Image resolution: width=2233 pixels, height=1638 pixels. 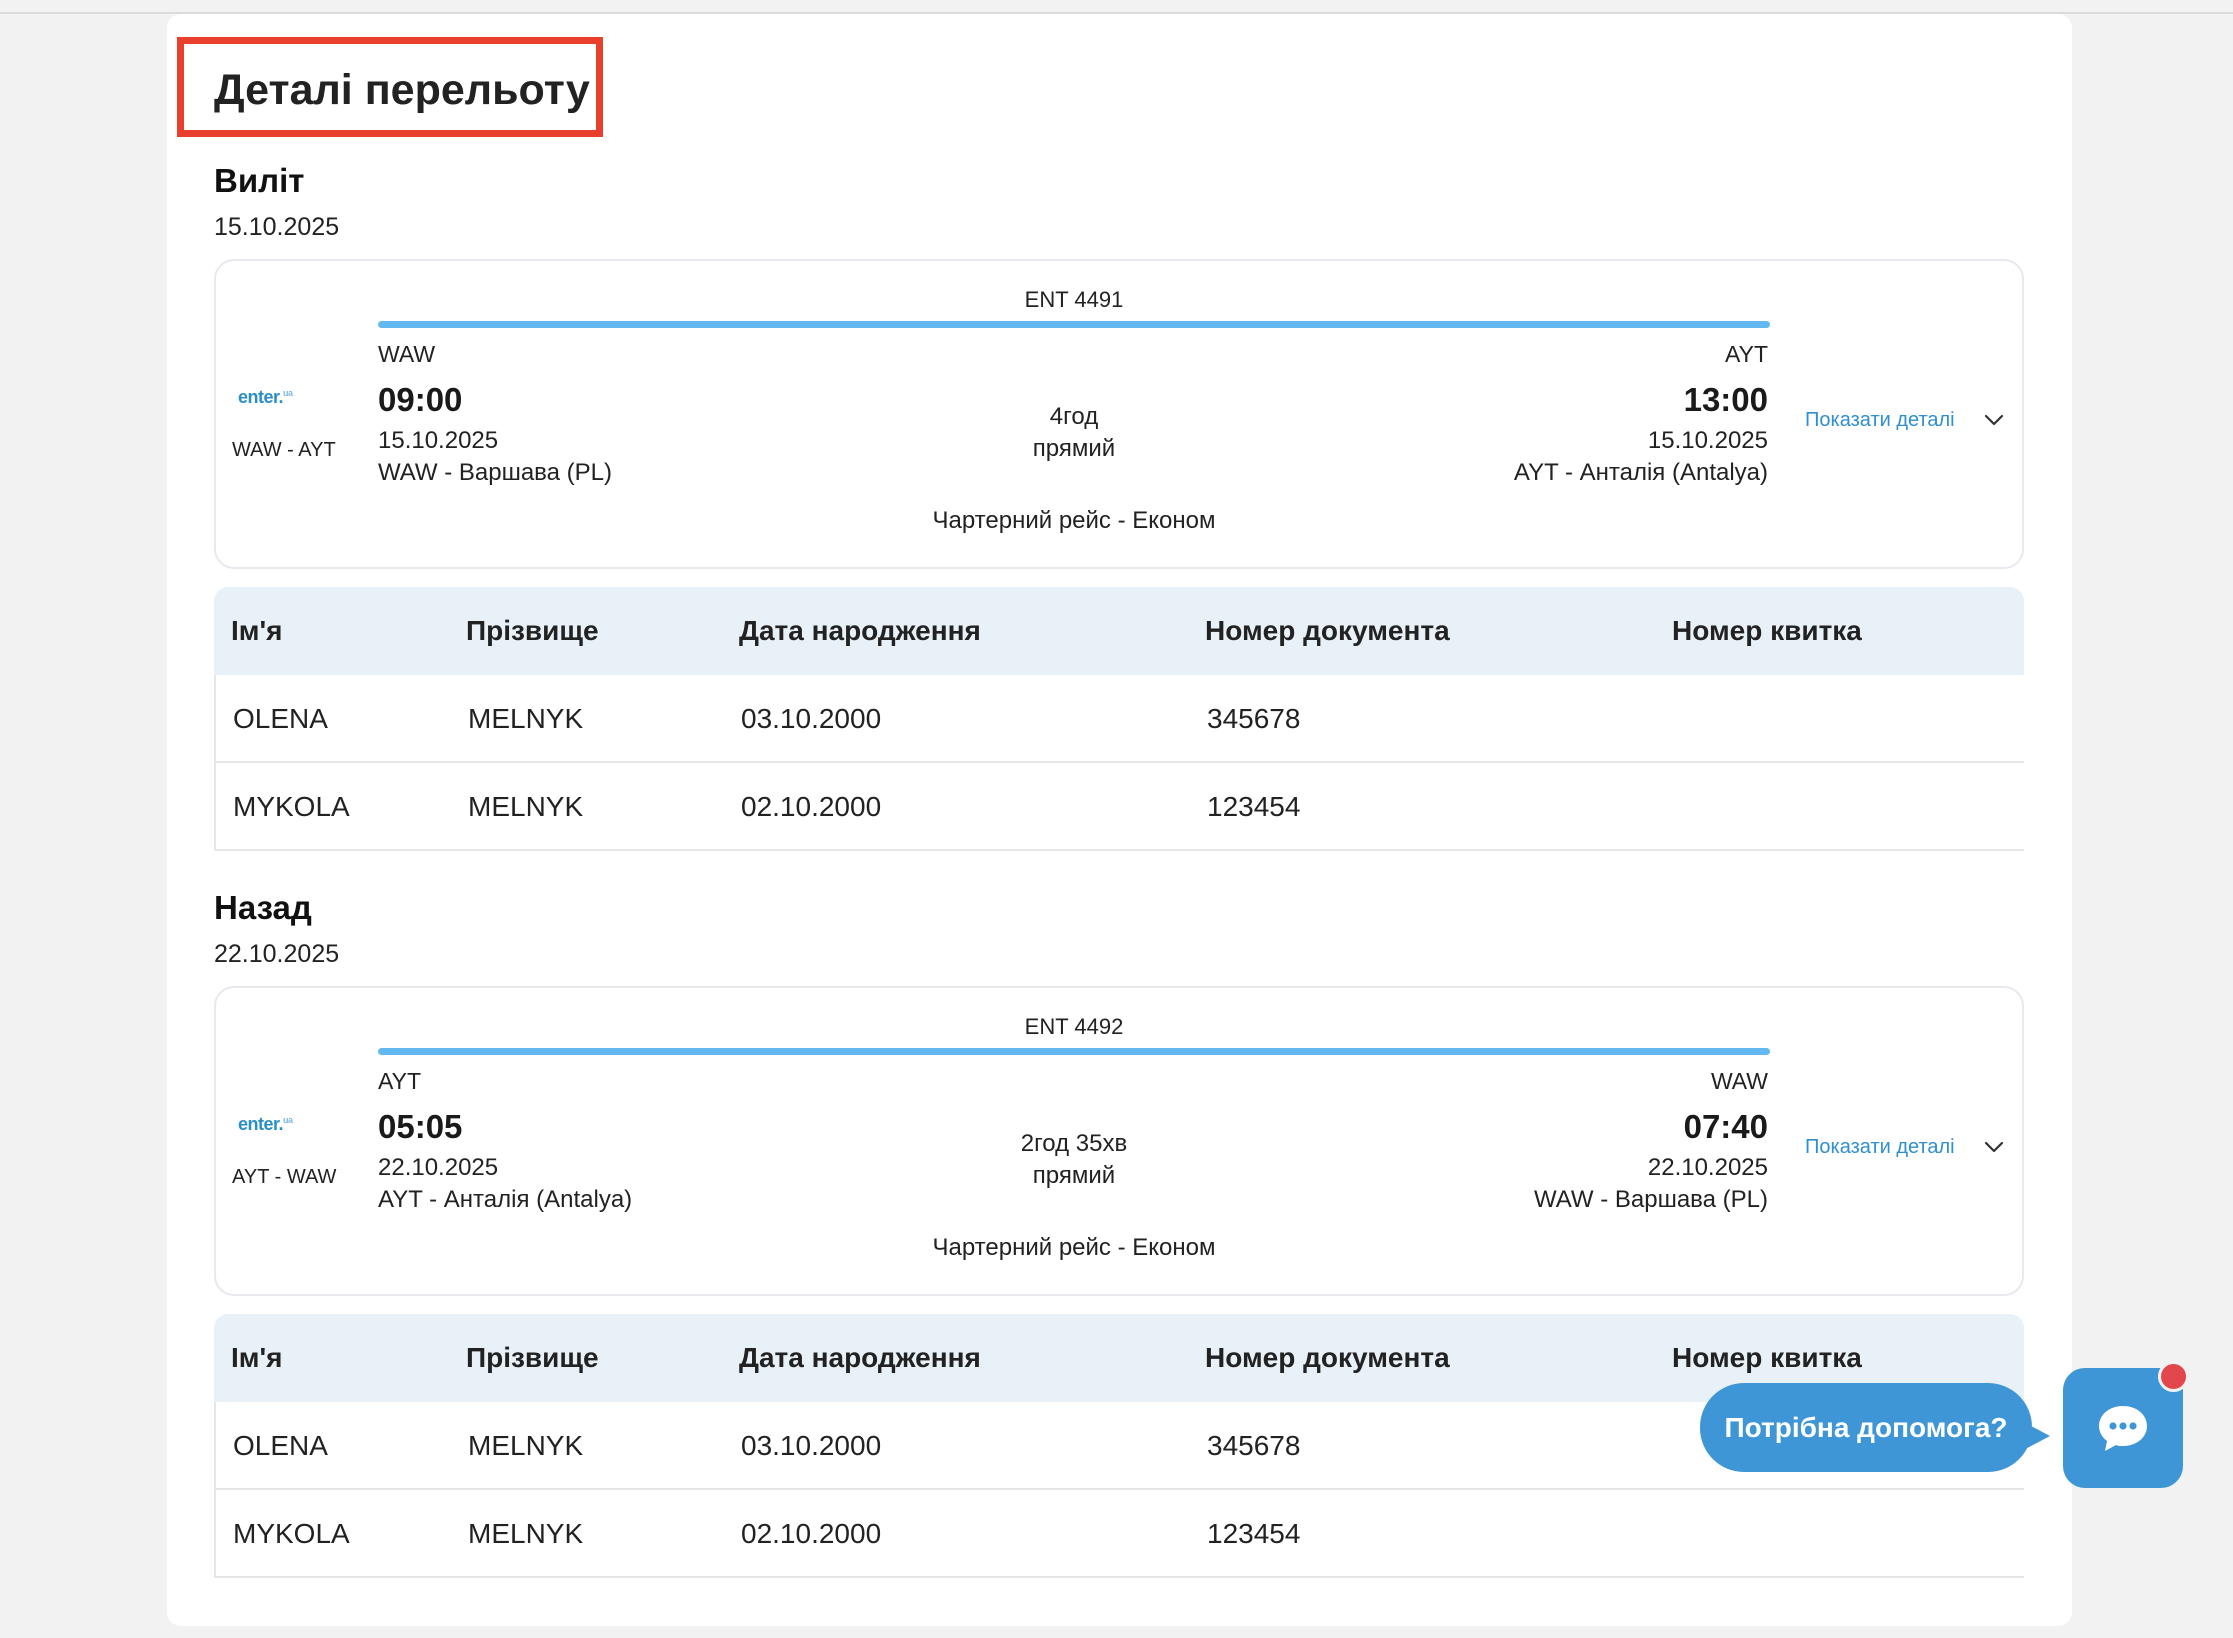 What do you see at coordinates (420, 399) in the screenshot?
I see `departure-time: 09:00` at bounding box center [420, 399].